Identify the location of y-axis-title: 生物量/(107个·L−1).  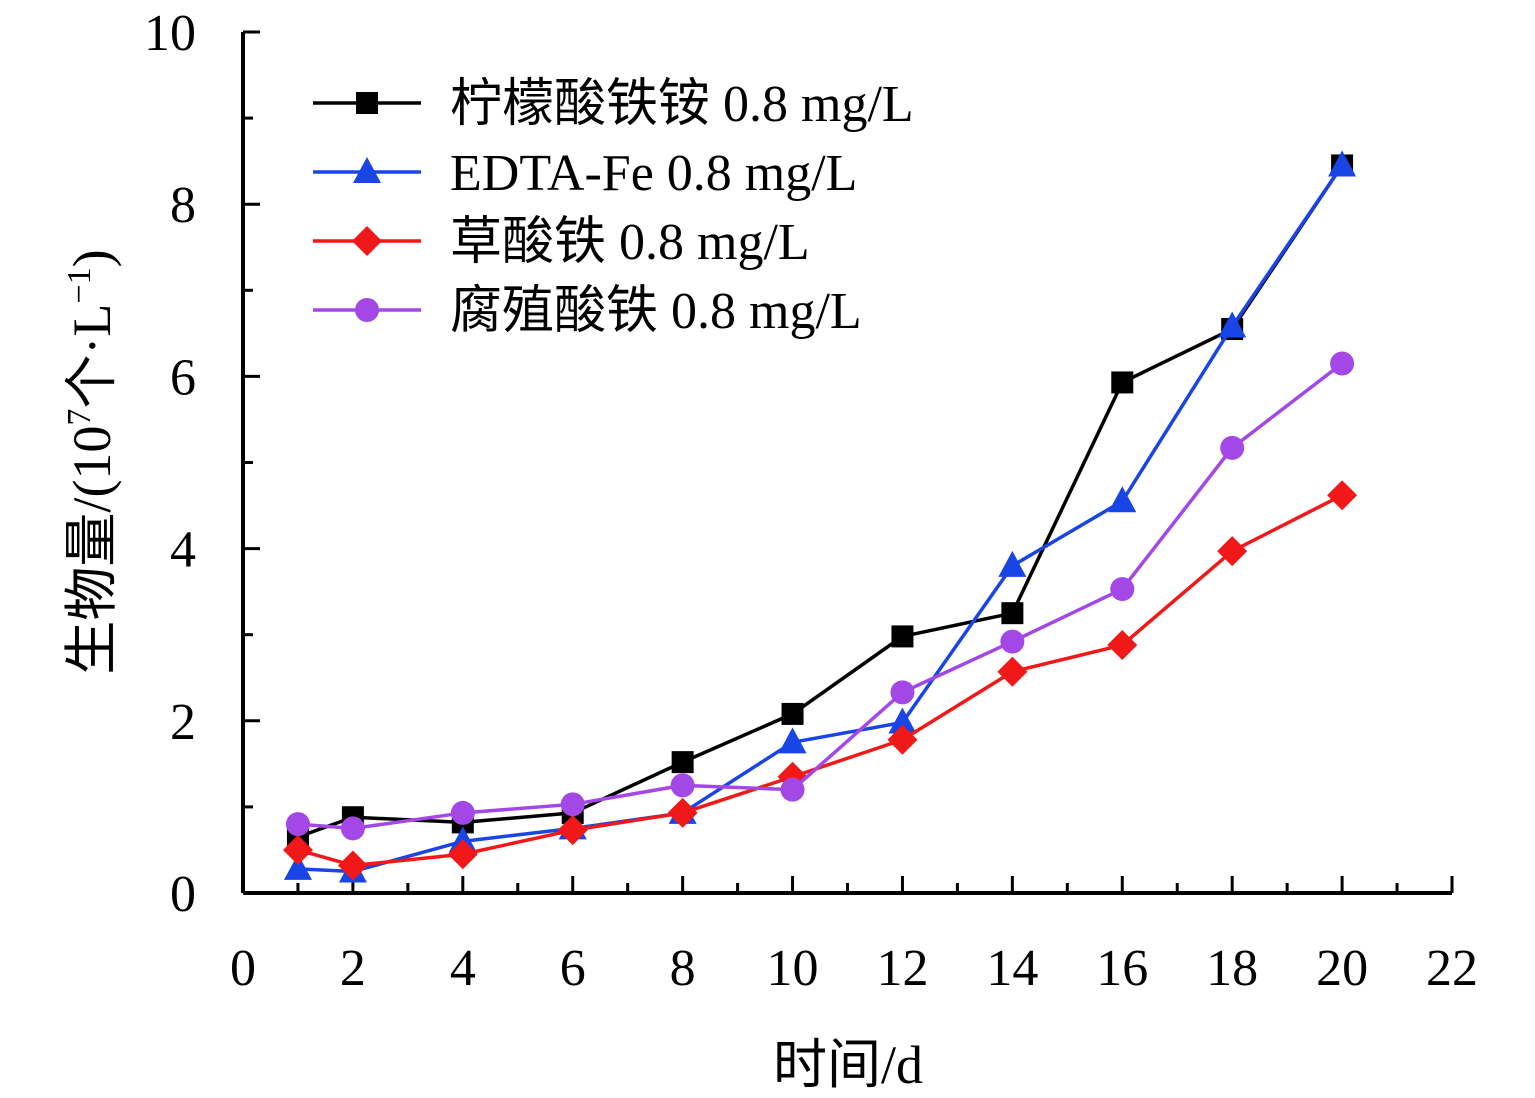
(91, 461).